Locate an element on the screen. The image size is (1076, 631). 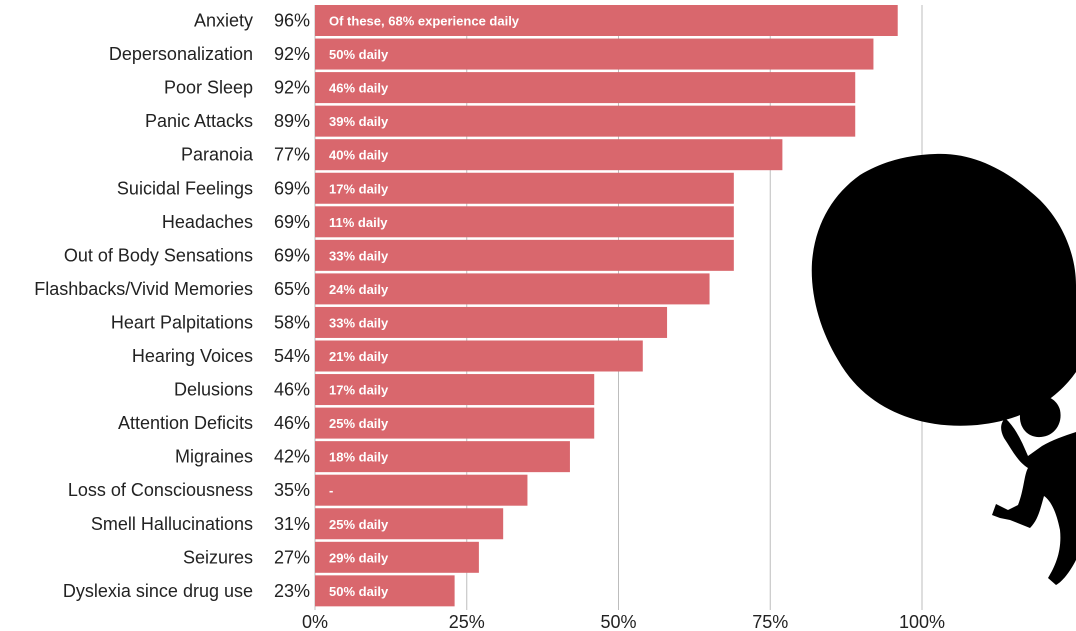
bar-data-label: 24% daily is located at coordinates (359, 289).